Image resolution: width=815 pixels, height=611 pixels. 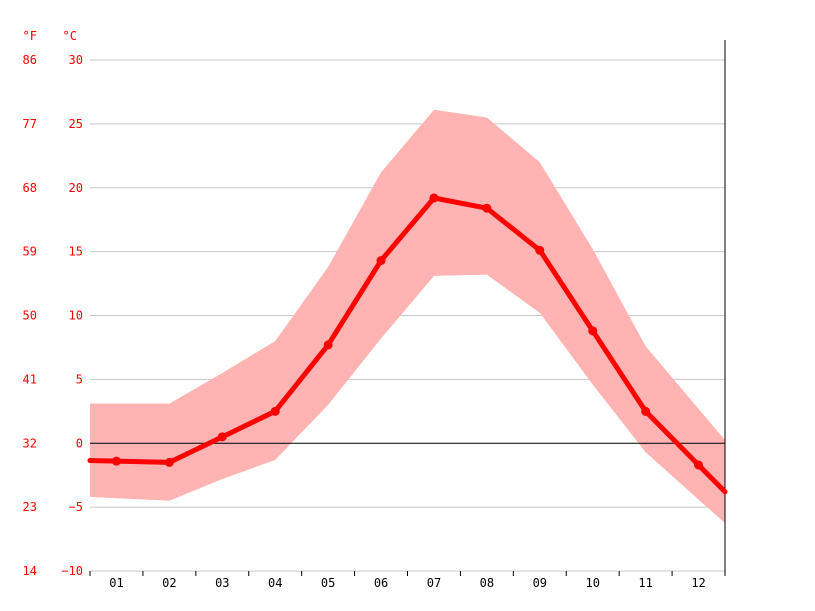 I want to click on celsius-tick-label: 20, so click(x=76, y=188).